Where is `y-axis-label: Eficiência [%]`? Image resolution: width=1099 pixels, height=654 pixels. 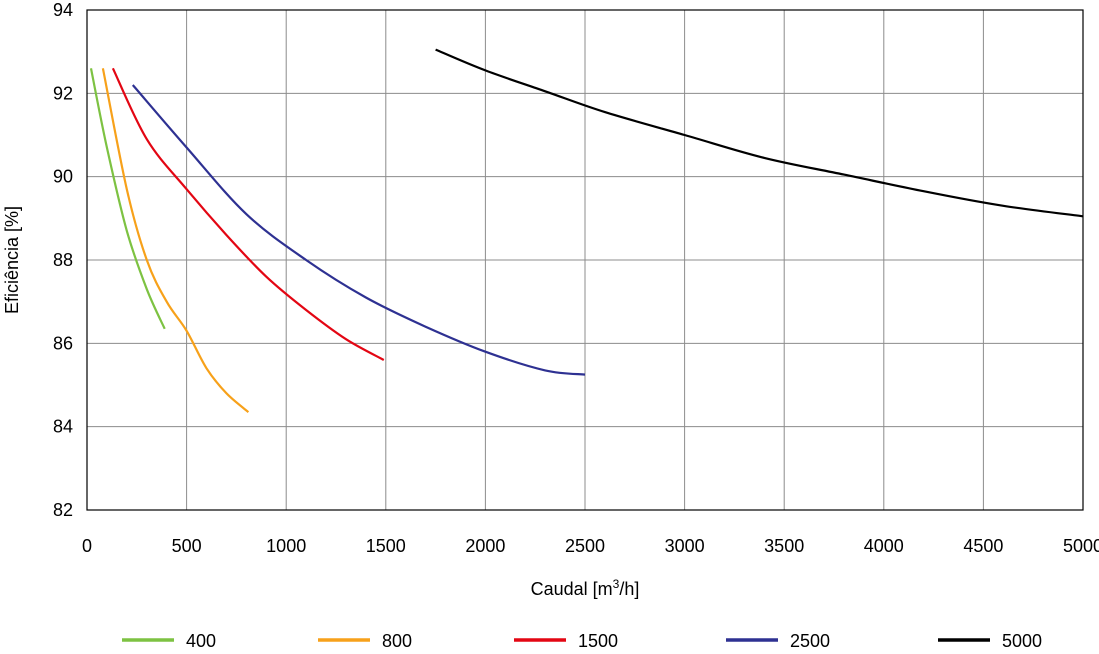 y-axis-label: Eficiência [%] is located at coordinates (12, 260).